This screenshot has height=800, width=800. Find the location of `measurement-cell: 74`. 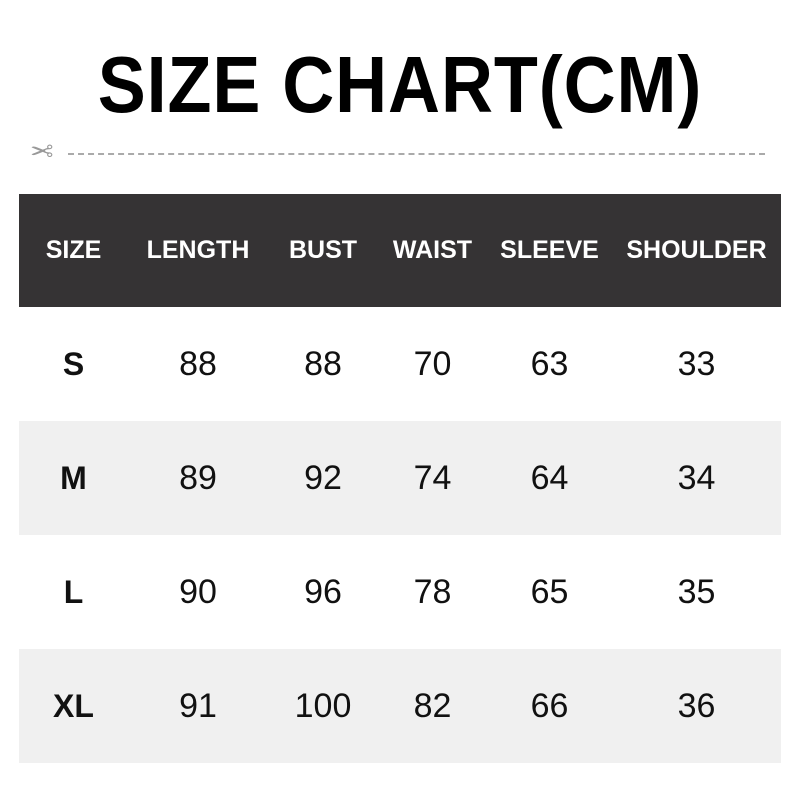

measurement-cell: 74 is located at coordinates (432, 478).